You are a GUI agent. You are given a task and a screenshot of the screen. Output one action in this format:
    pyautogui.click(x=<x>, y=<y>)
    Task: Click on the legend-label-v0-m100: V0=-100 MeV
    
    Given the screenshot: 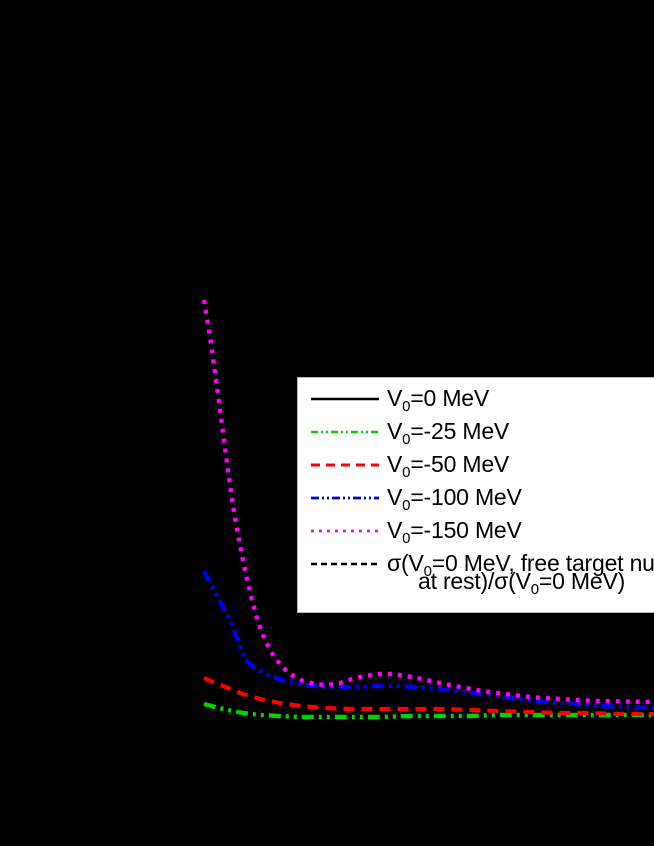 What is the action you would take?
    pyautogui.click(x=454, y=499)
    